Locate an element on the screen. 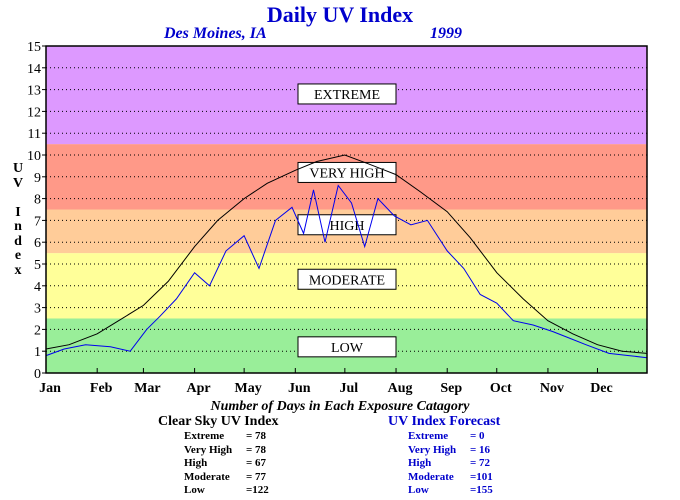  y-axis-label-char: d is located at coordinates (18, 241).